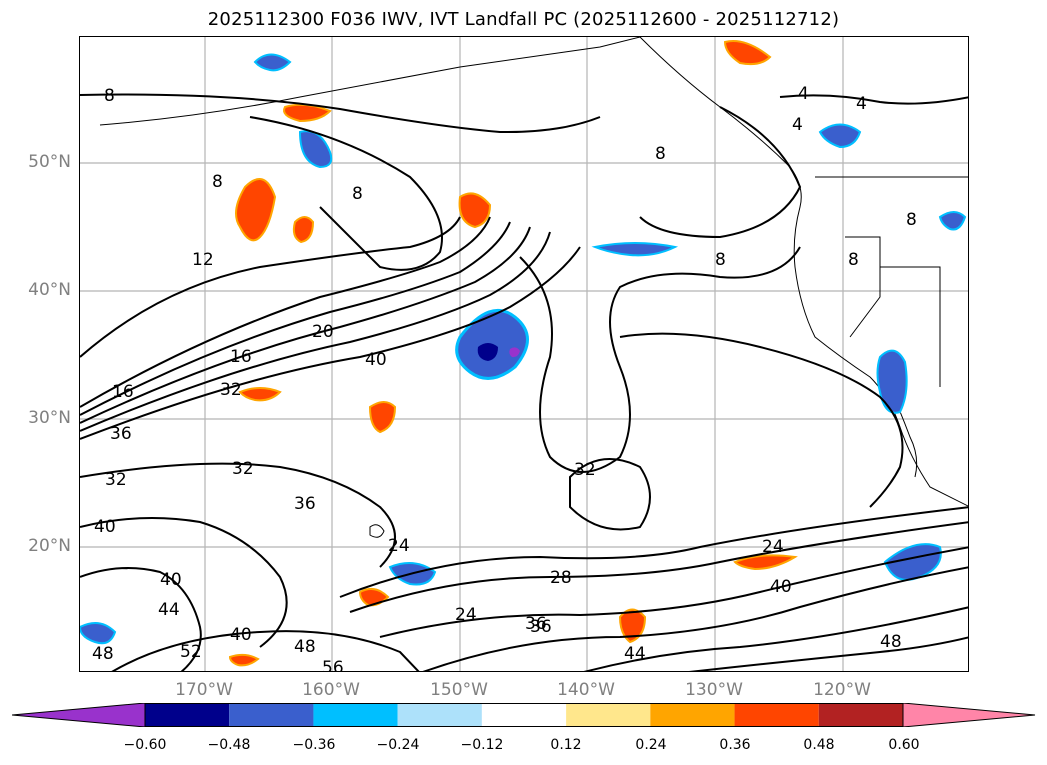 The image size is (1047, 765). What do you see at coordinates (459, 690) in the screenshot?
I see `lon-label-150w: 150°W` at bounding box center [459, 690].